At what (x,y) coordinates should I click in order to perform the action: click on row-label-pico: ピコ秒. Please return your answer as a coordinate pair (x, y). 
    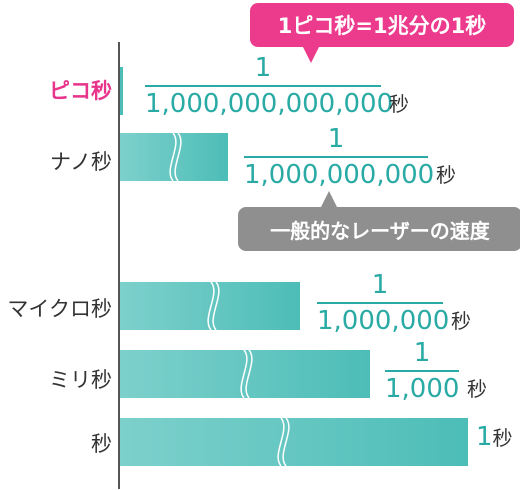
    Looking at the image, I should click on (80, 91).